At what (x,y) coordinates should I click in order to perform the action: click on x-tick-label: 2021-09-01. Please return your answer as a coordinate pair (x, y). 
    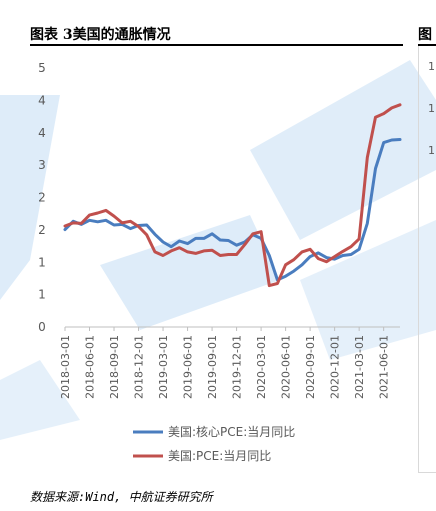
    Looking at the image, I should click on (402, 367).